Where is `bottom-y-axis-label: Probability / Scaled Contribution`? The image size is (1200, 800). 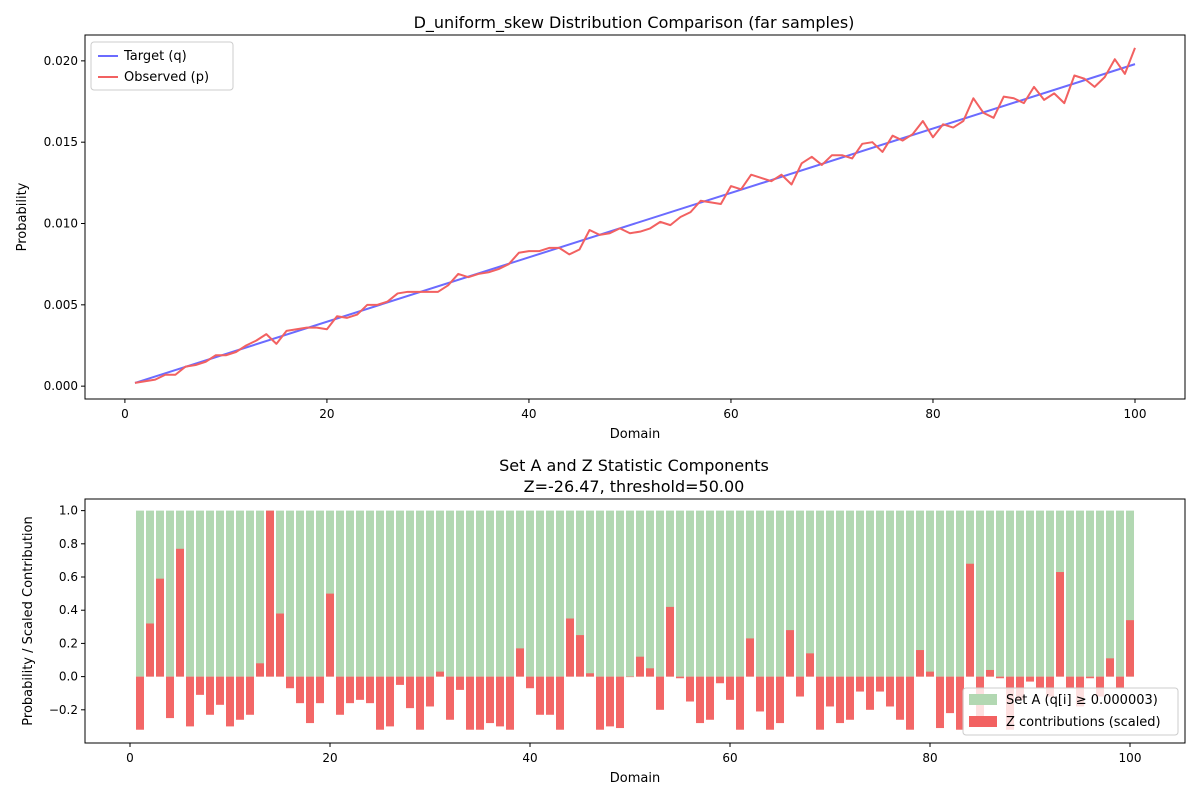 bottom-y-axis-label: Probability / Scaled Contribution is located at coordinates (28, 620).